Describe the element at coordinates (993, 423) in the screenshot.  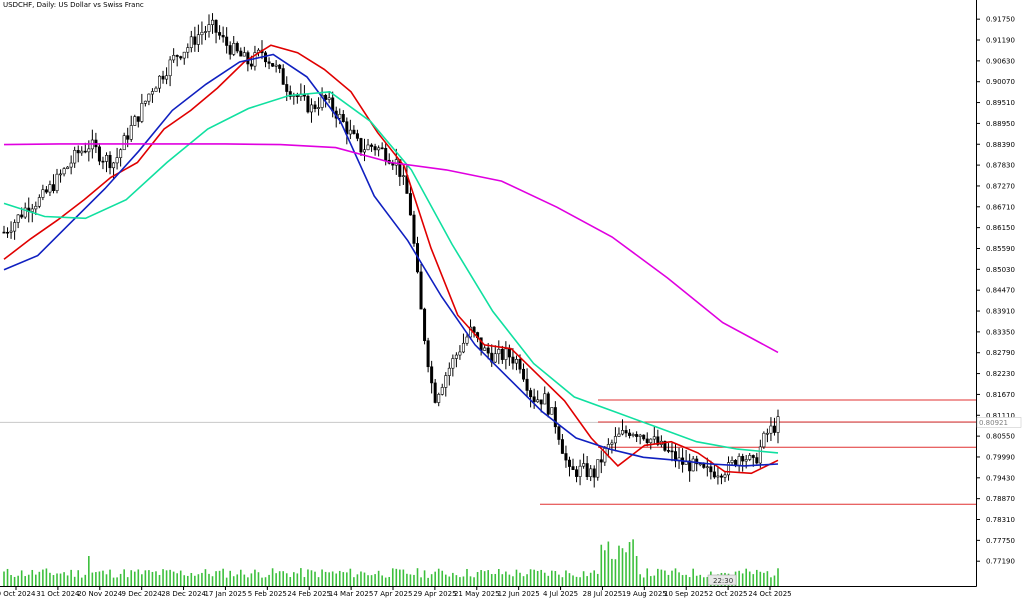
I see `current-price-label: 0.80921` at that location.